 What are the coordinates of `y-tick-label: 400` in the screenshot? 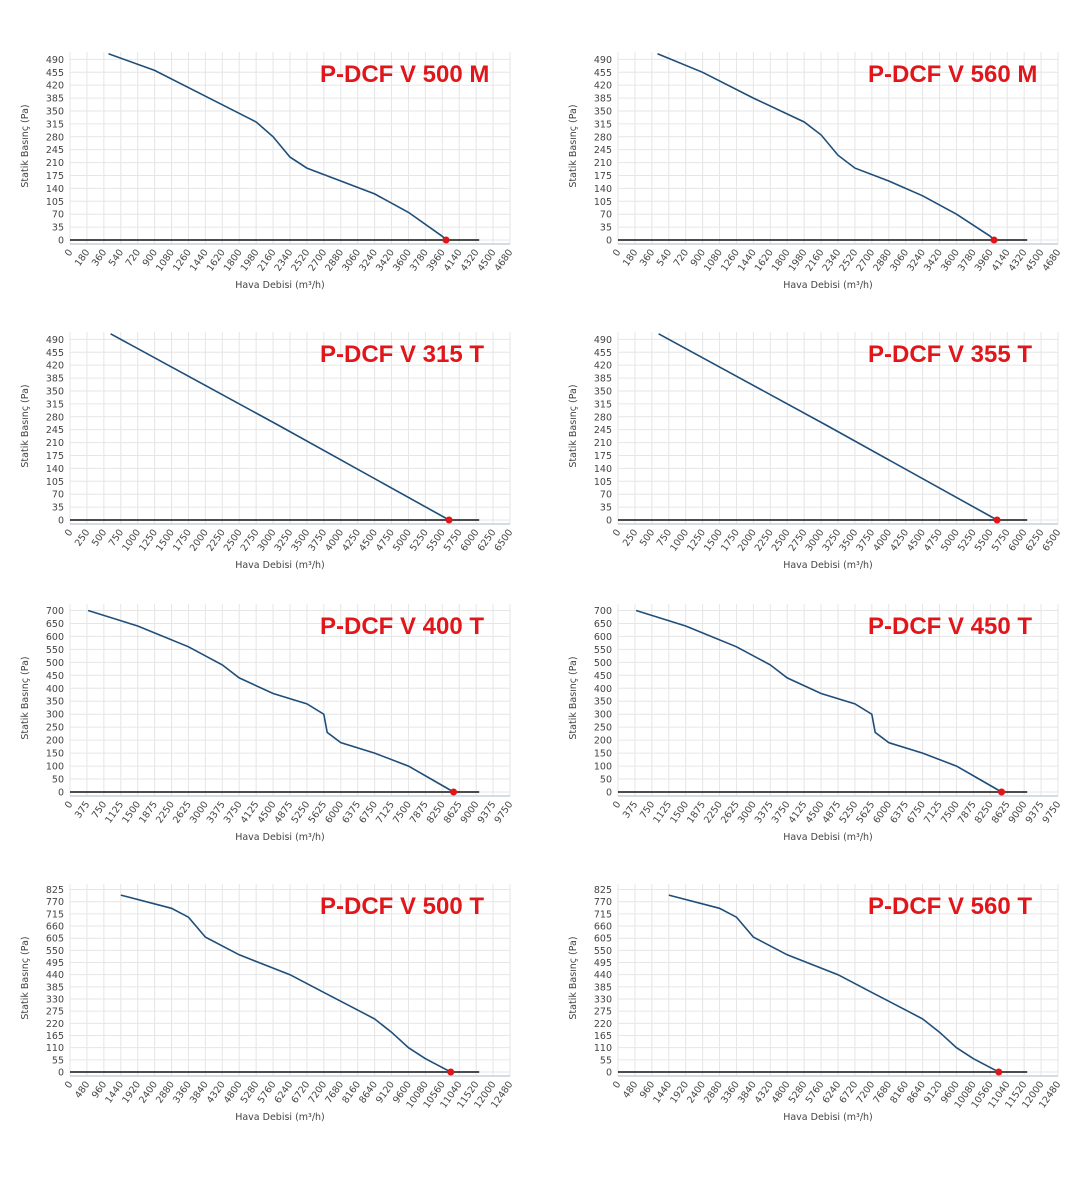 It's located at (55, 689).